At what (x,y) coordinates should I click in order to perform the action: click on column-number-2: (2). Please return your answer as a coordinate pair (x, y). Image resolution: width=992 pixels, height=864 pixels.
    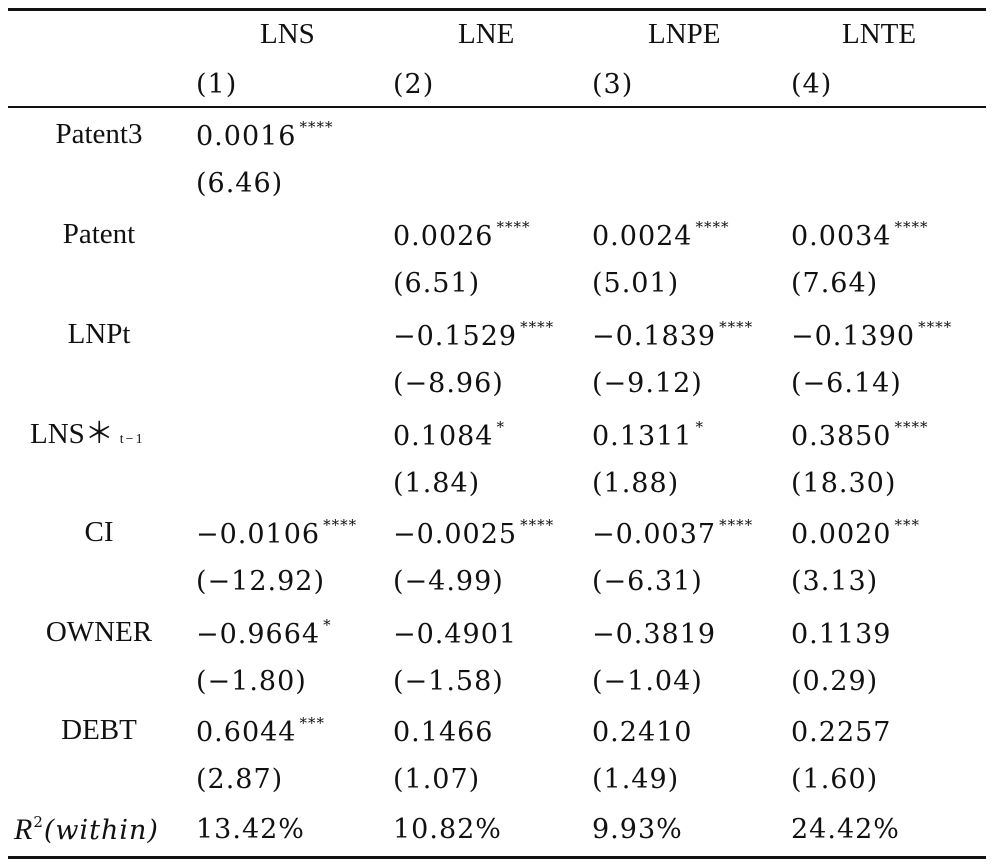
    Looking at the image, I should click on (414, 84).